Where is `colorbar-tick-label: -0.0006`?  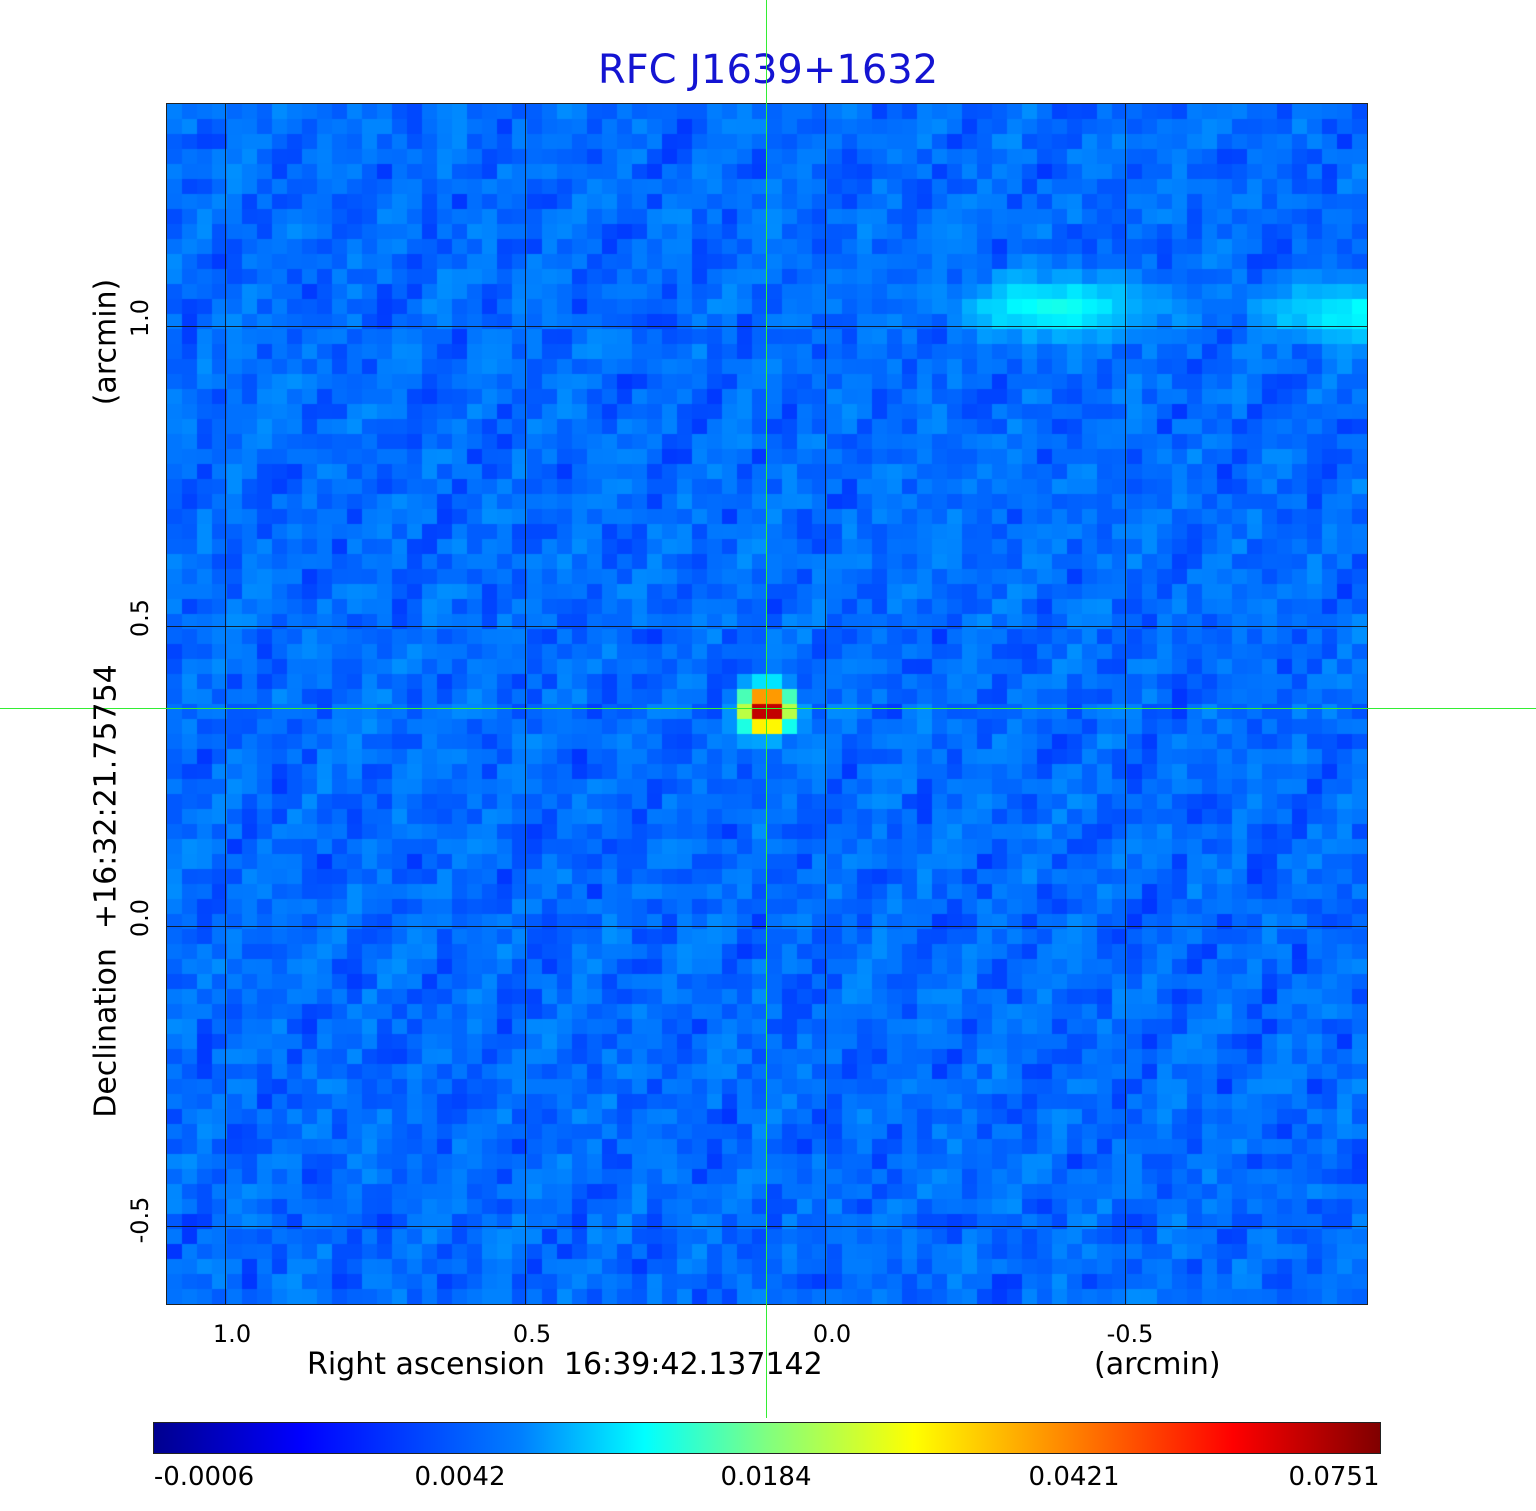
colorbar-tick-label: -0.0006 is located at coordinates (204, 1477).